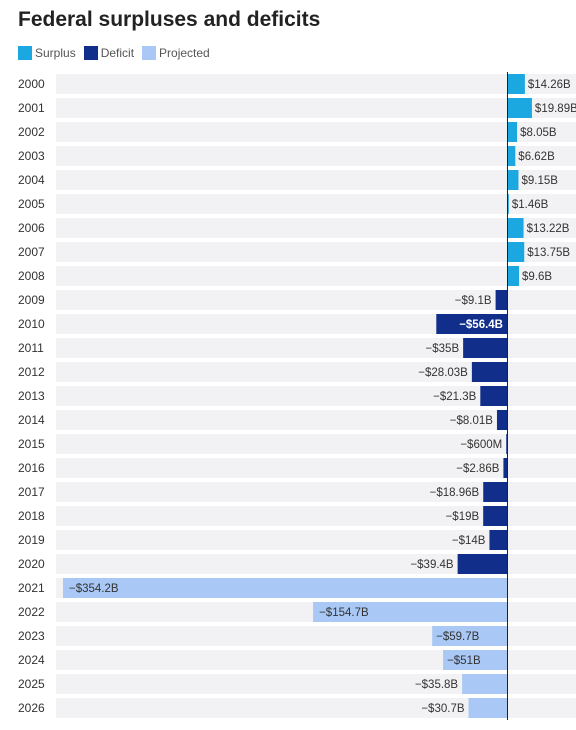 This screenshot has width=576, height=730. Describe the element at coordinates (530, 205) in the screenshot. I see `data-label-2005: $1.46B` at that location.